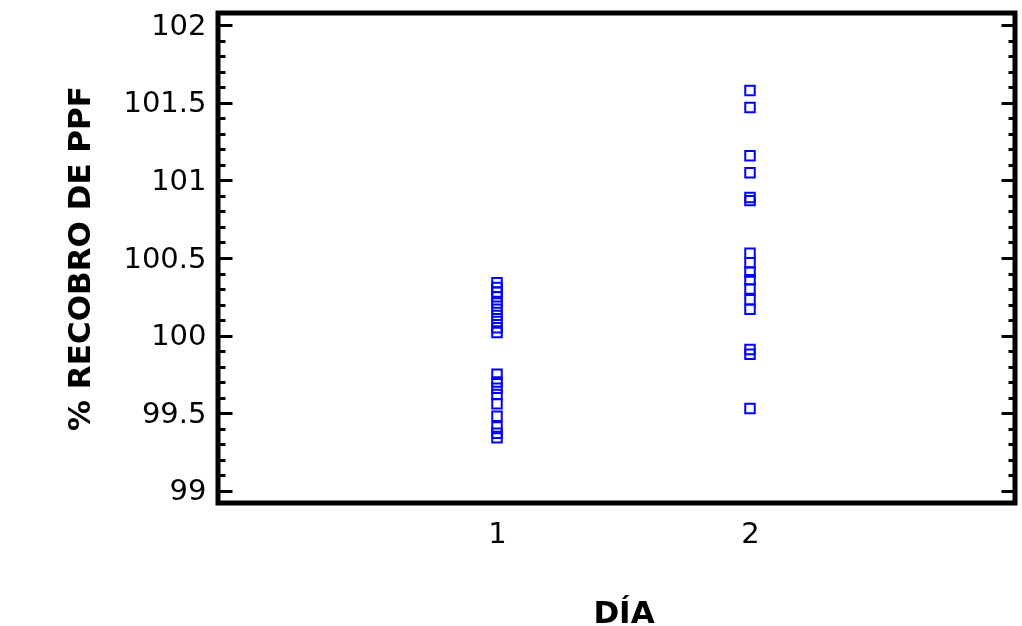 The width and height of the screenshot is (1022, 626). Describe the element at coordinates (79, 258) in the screenshot. I see `y-axis-title: % RECOBRO DE PPF` at that location.